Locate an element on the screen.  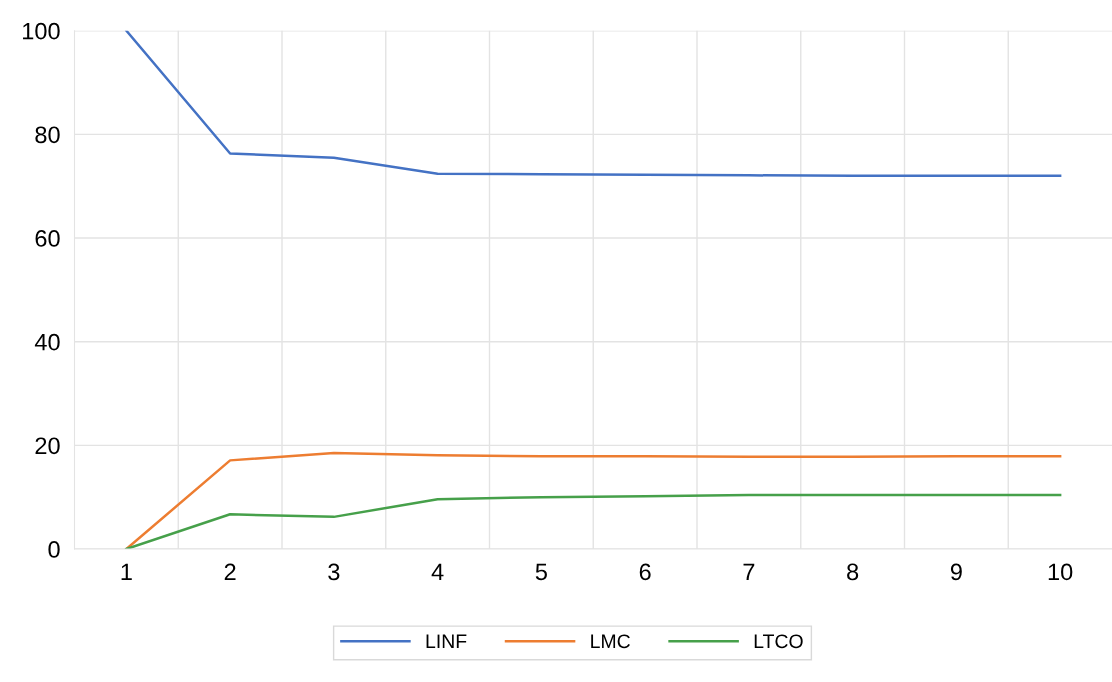
x-tick-label: 10 is located at coordinates (1060, 572).